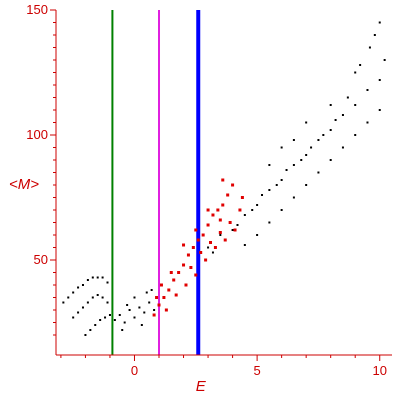  What do you see at coordinates (41, 259) in the screenshot?
I see `y-tick-label: 50` at bounding box center [41, 259].